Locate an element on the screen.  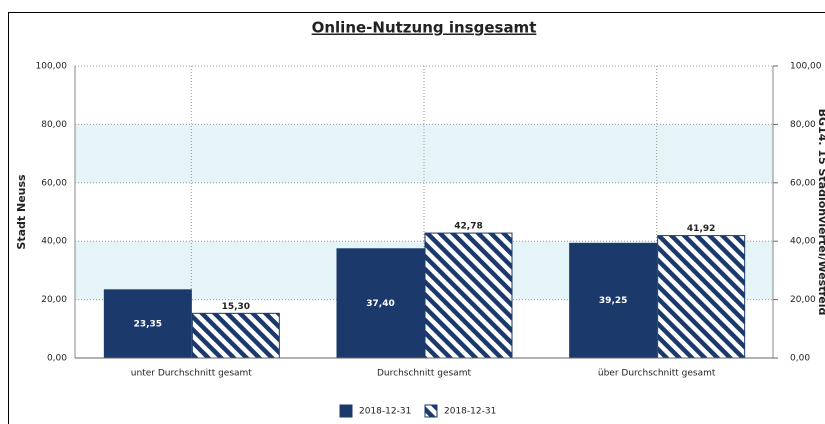
y2-tick-label: 20,00 is located at coordinates (803, 300).